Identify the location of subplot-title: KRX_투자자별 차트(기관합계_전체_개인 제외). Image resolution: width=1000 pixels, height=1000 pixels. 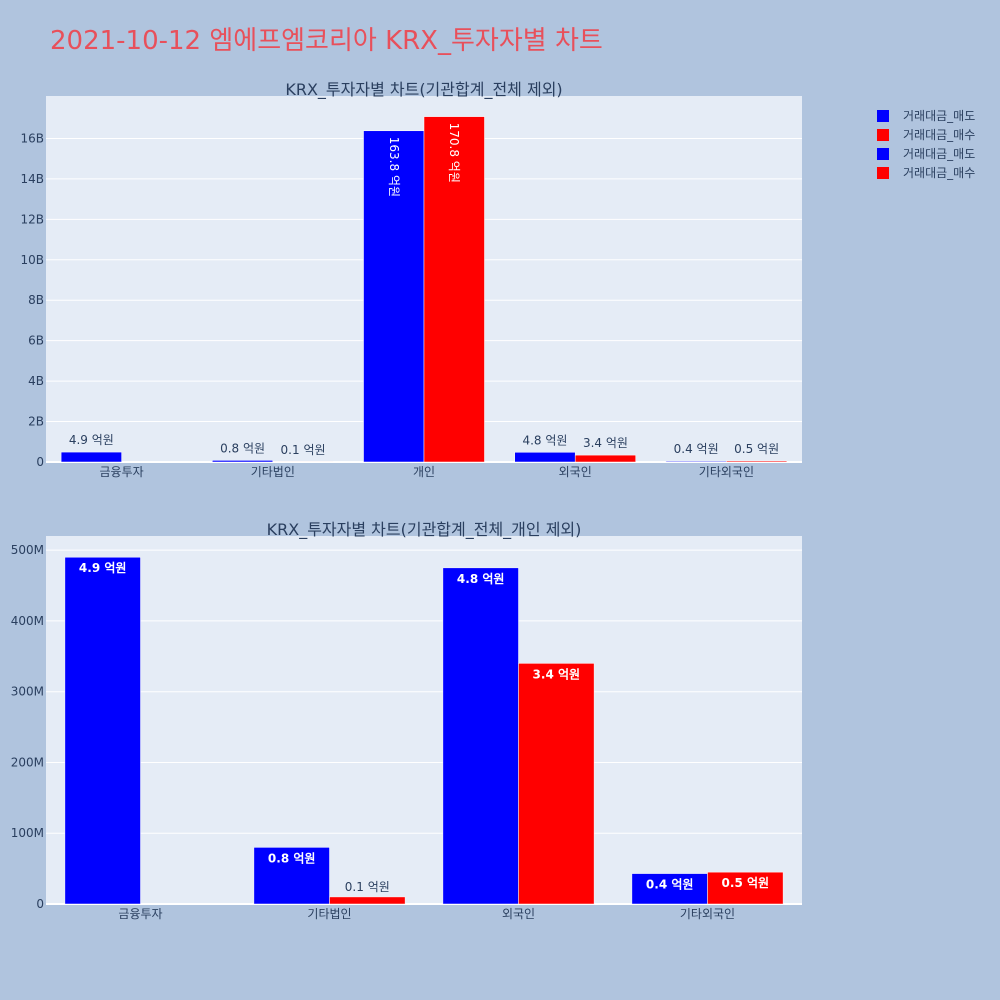
(424, 530).